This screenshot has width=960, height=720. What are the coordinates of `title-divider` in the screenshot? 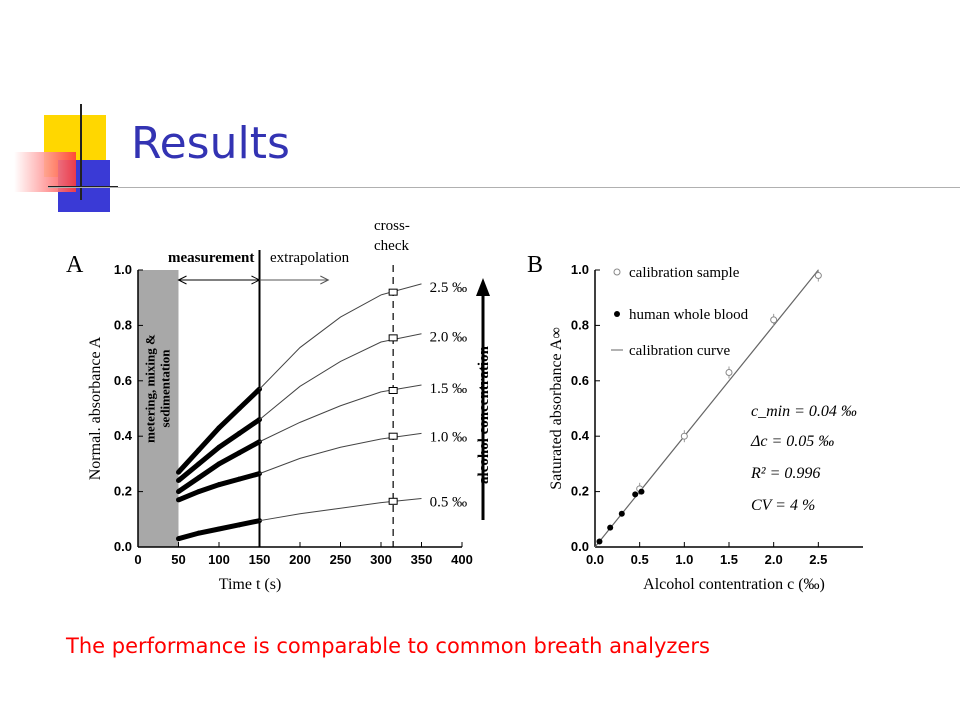 It's located at (504, 187).